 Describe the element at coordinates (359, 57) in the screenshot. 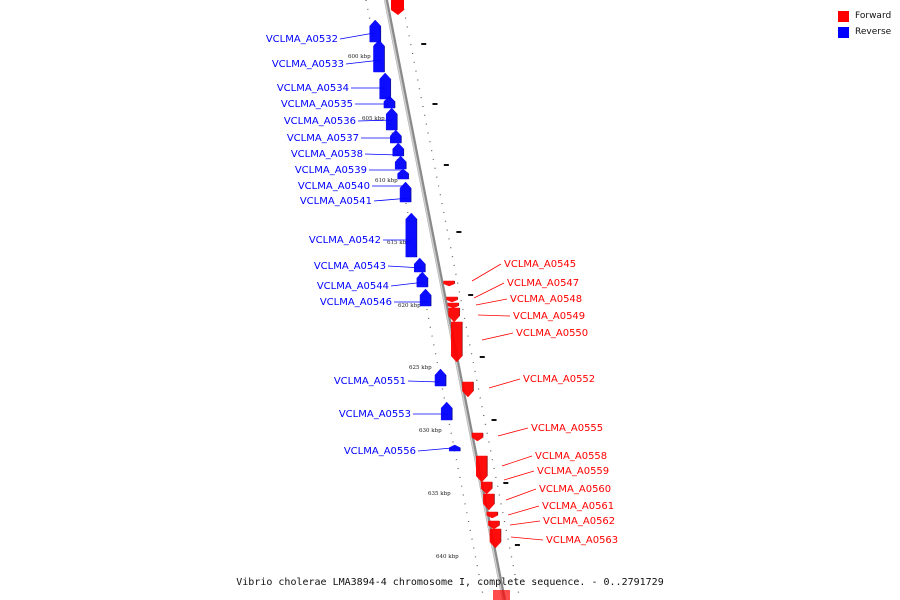

I see `kbp-tick-label: 600 kbp` at that location.